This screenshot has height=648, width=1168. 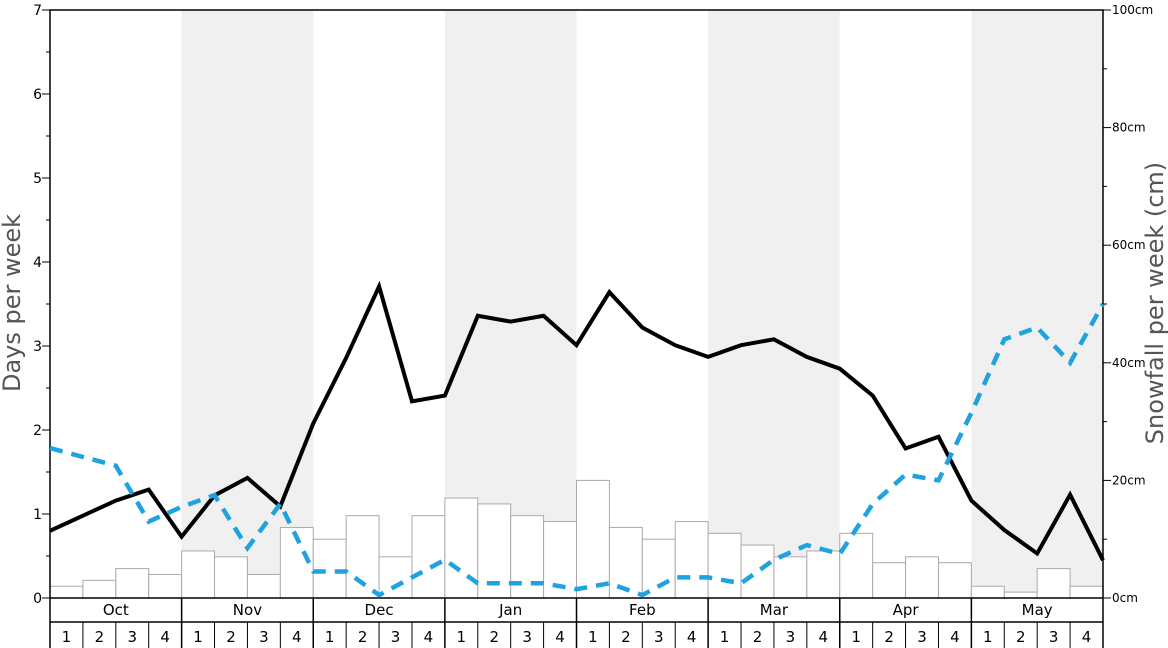 What do you see at coordinates (1154, 303) in the screenshot?
I see `y2-axis-title: Snowfall per week (cm)` at bounding box center [1154, 303].